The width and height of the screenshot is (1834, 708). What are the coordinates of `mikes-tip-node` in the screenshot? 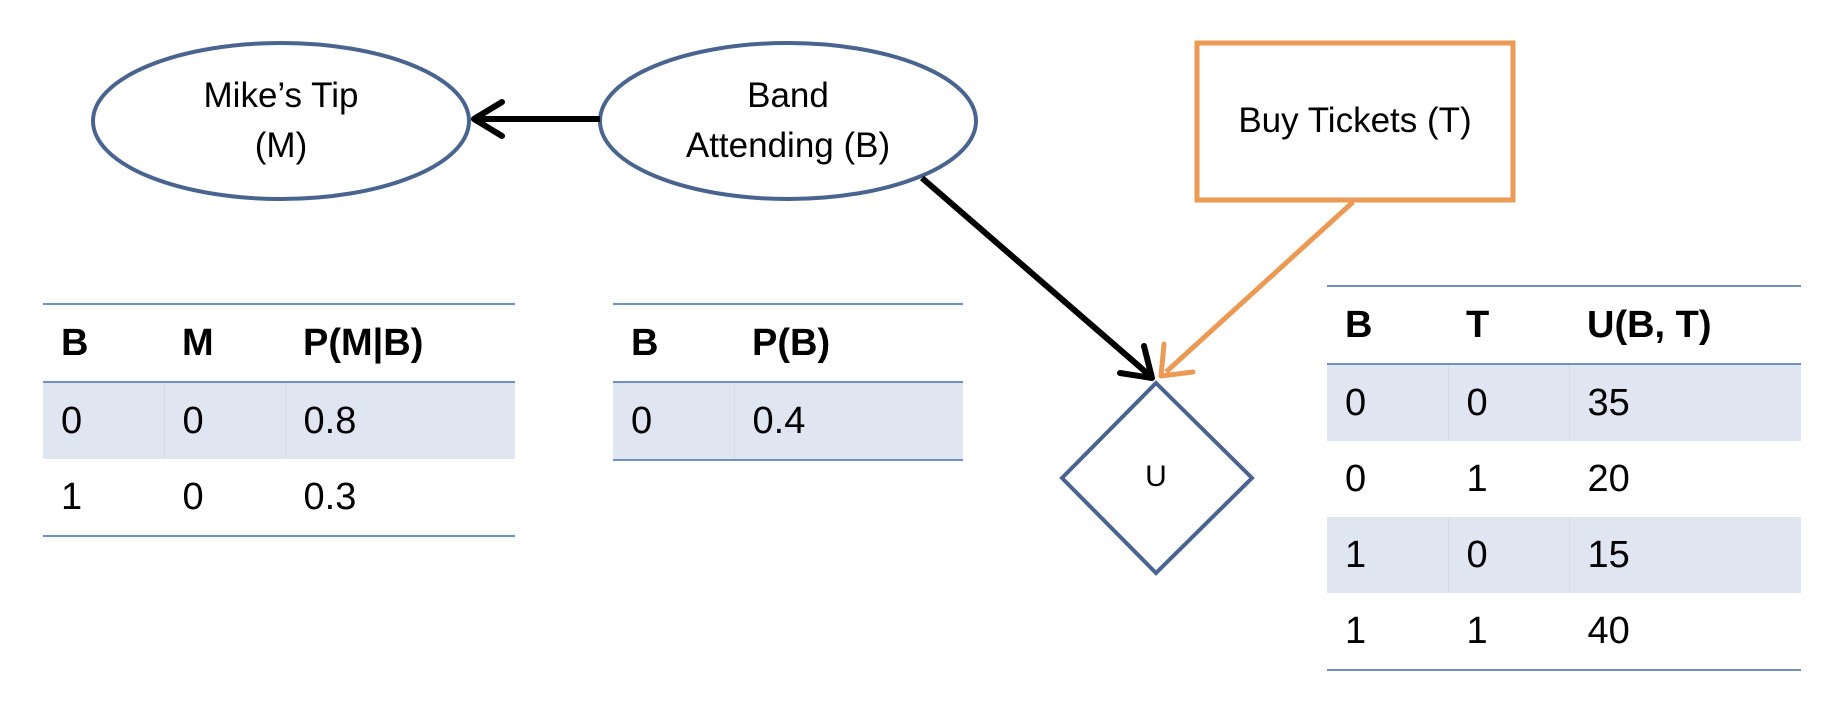 It's located at (281, 121).